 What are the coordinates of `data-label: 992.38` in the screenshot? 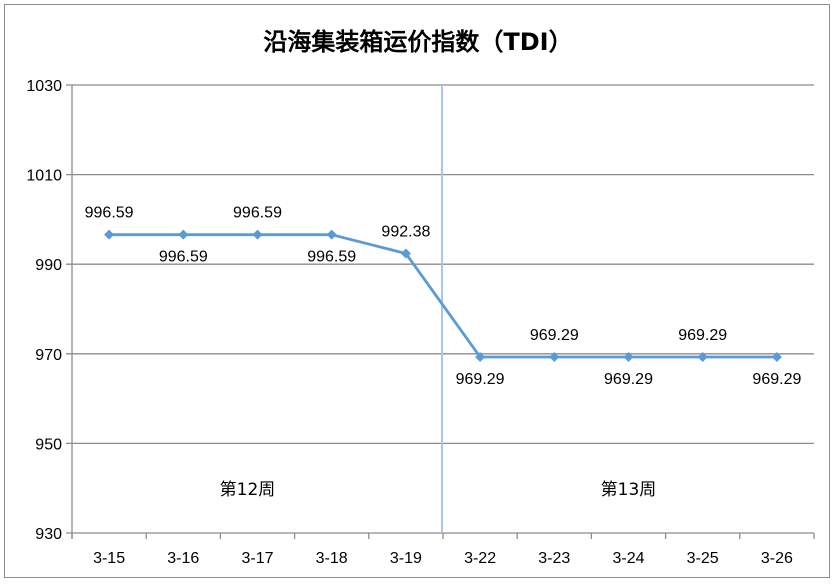 It's located at (405, 232).